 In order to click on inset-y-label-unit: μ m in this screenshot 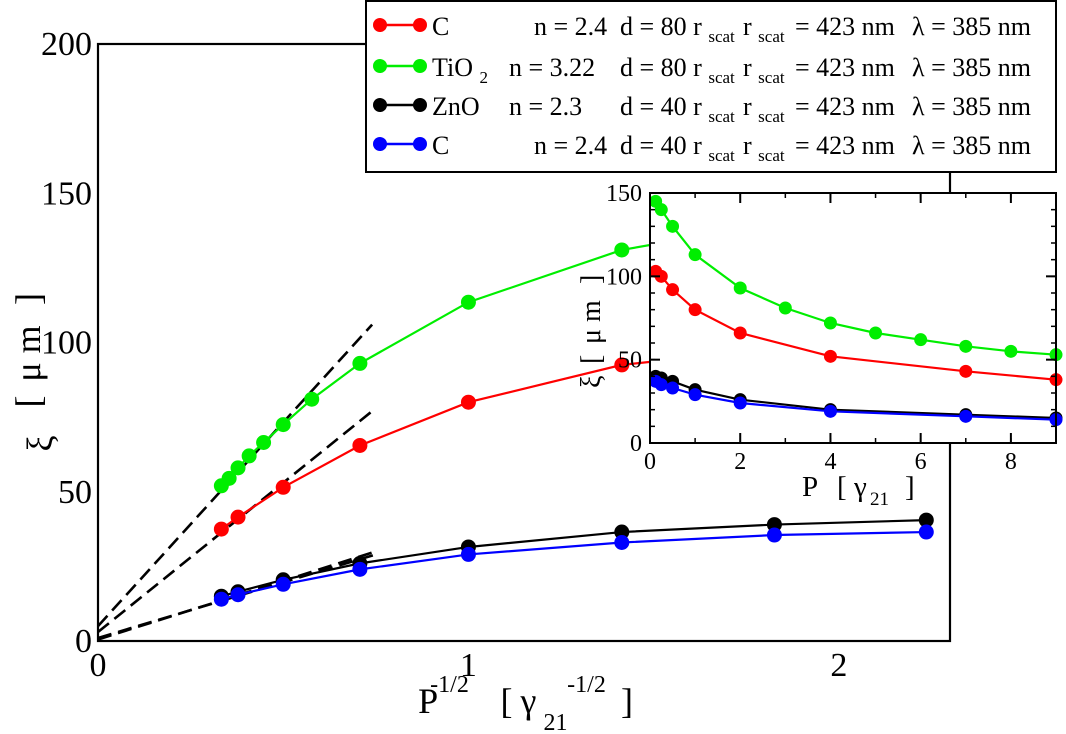, I will do `click(591, 322)`.